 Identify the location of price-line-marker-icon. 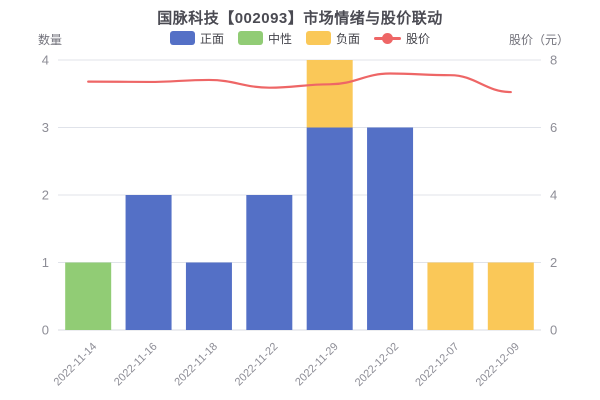
(388, 38).